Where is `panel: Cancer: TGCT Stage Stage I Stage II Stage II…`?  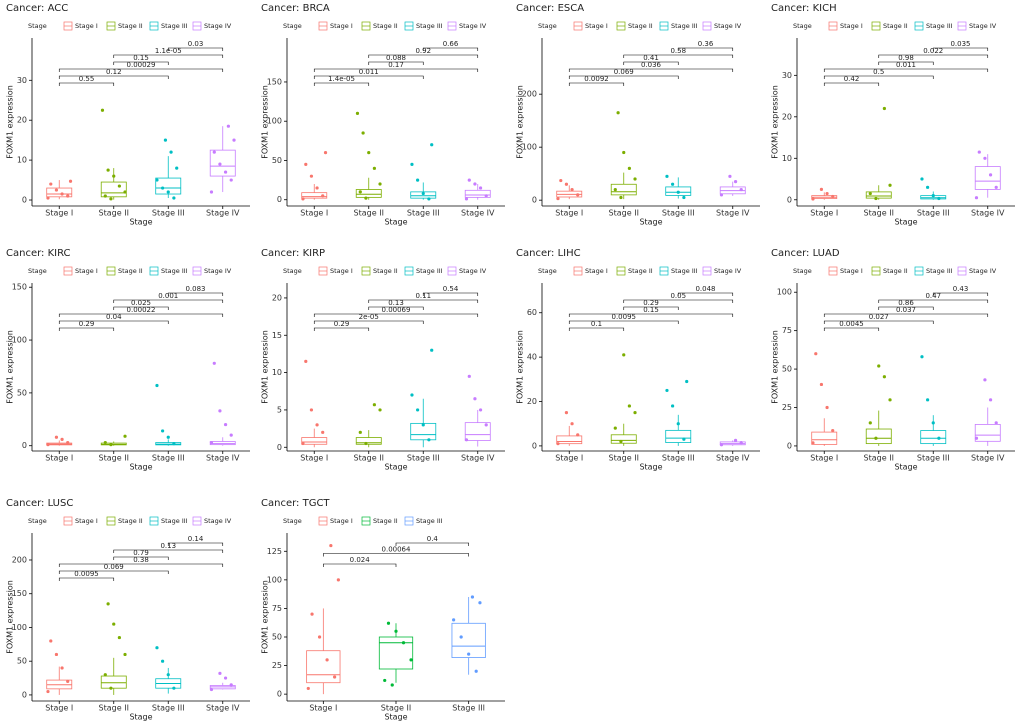
panel: Cancer: TGCT Stage Stage I Stage II Stage II… is located at coordinates (383, 610).